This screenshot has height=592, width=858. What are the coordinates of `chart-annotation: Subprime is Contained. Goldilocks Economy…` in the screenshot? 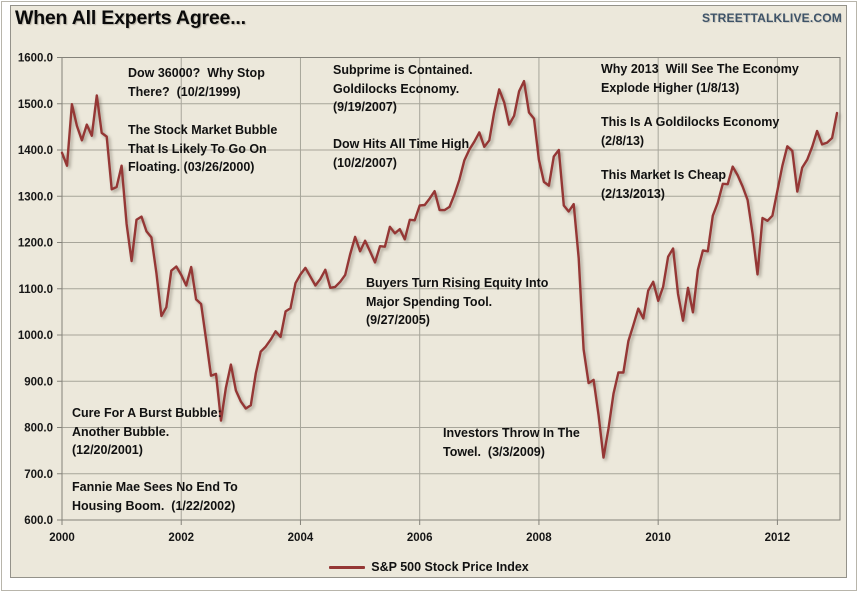 It's located at (403, 88).